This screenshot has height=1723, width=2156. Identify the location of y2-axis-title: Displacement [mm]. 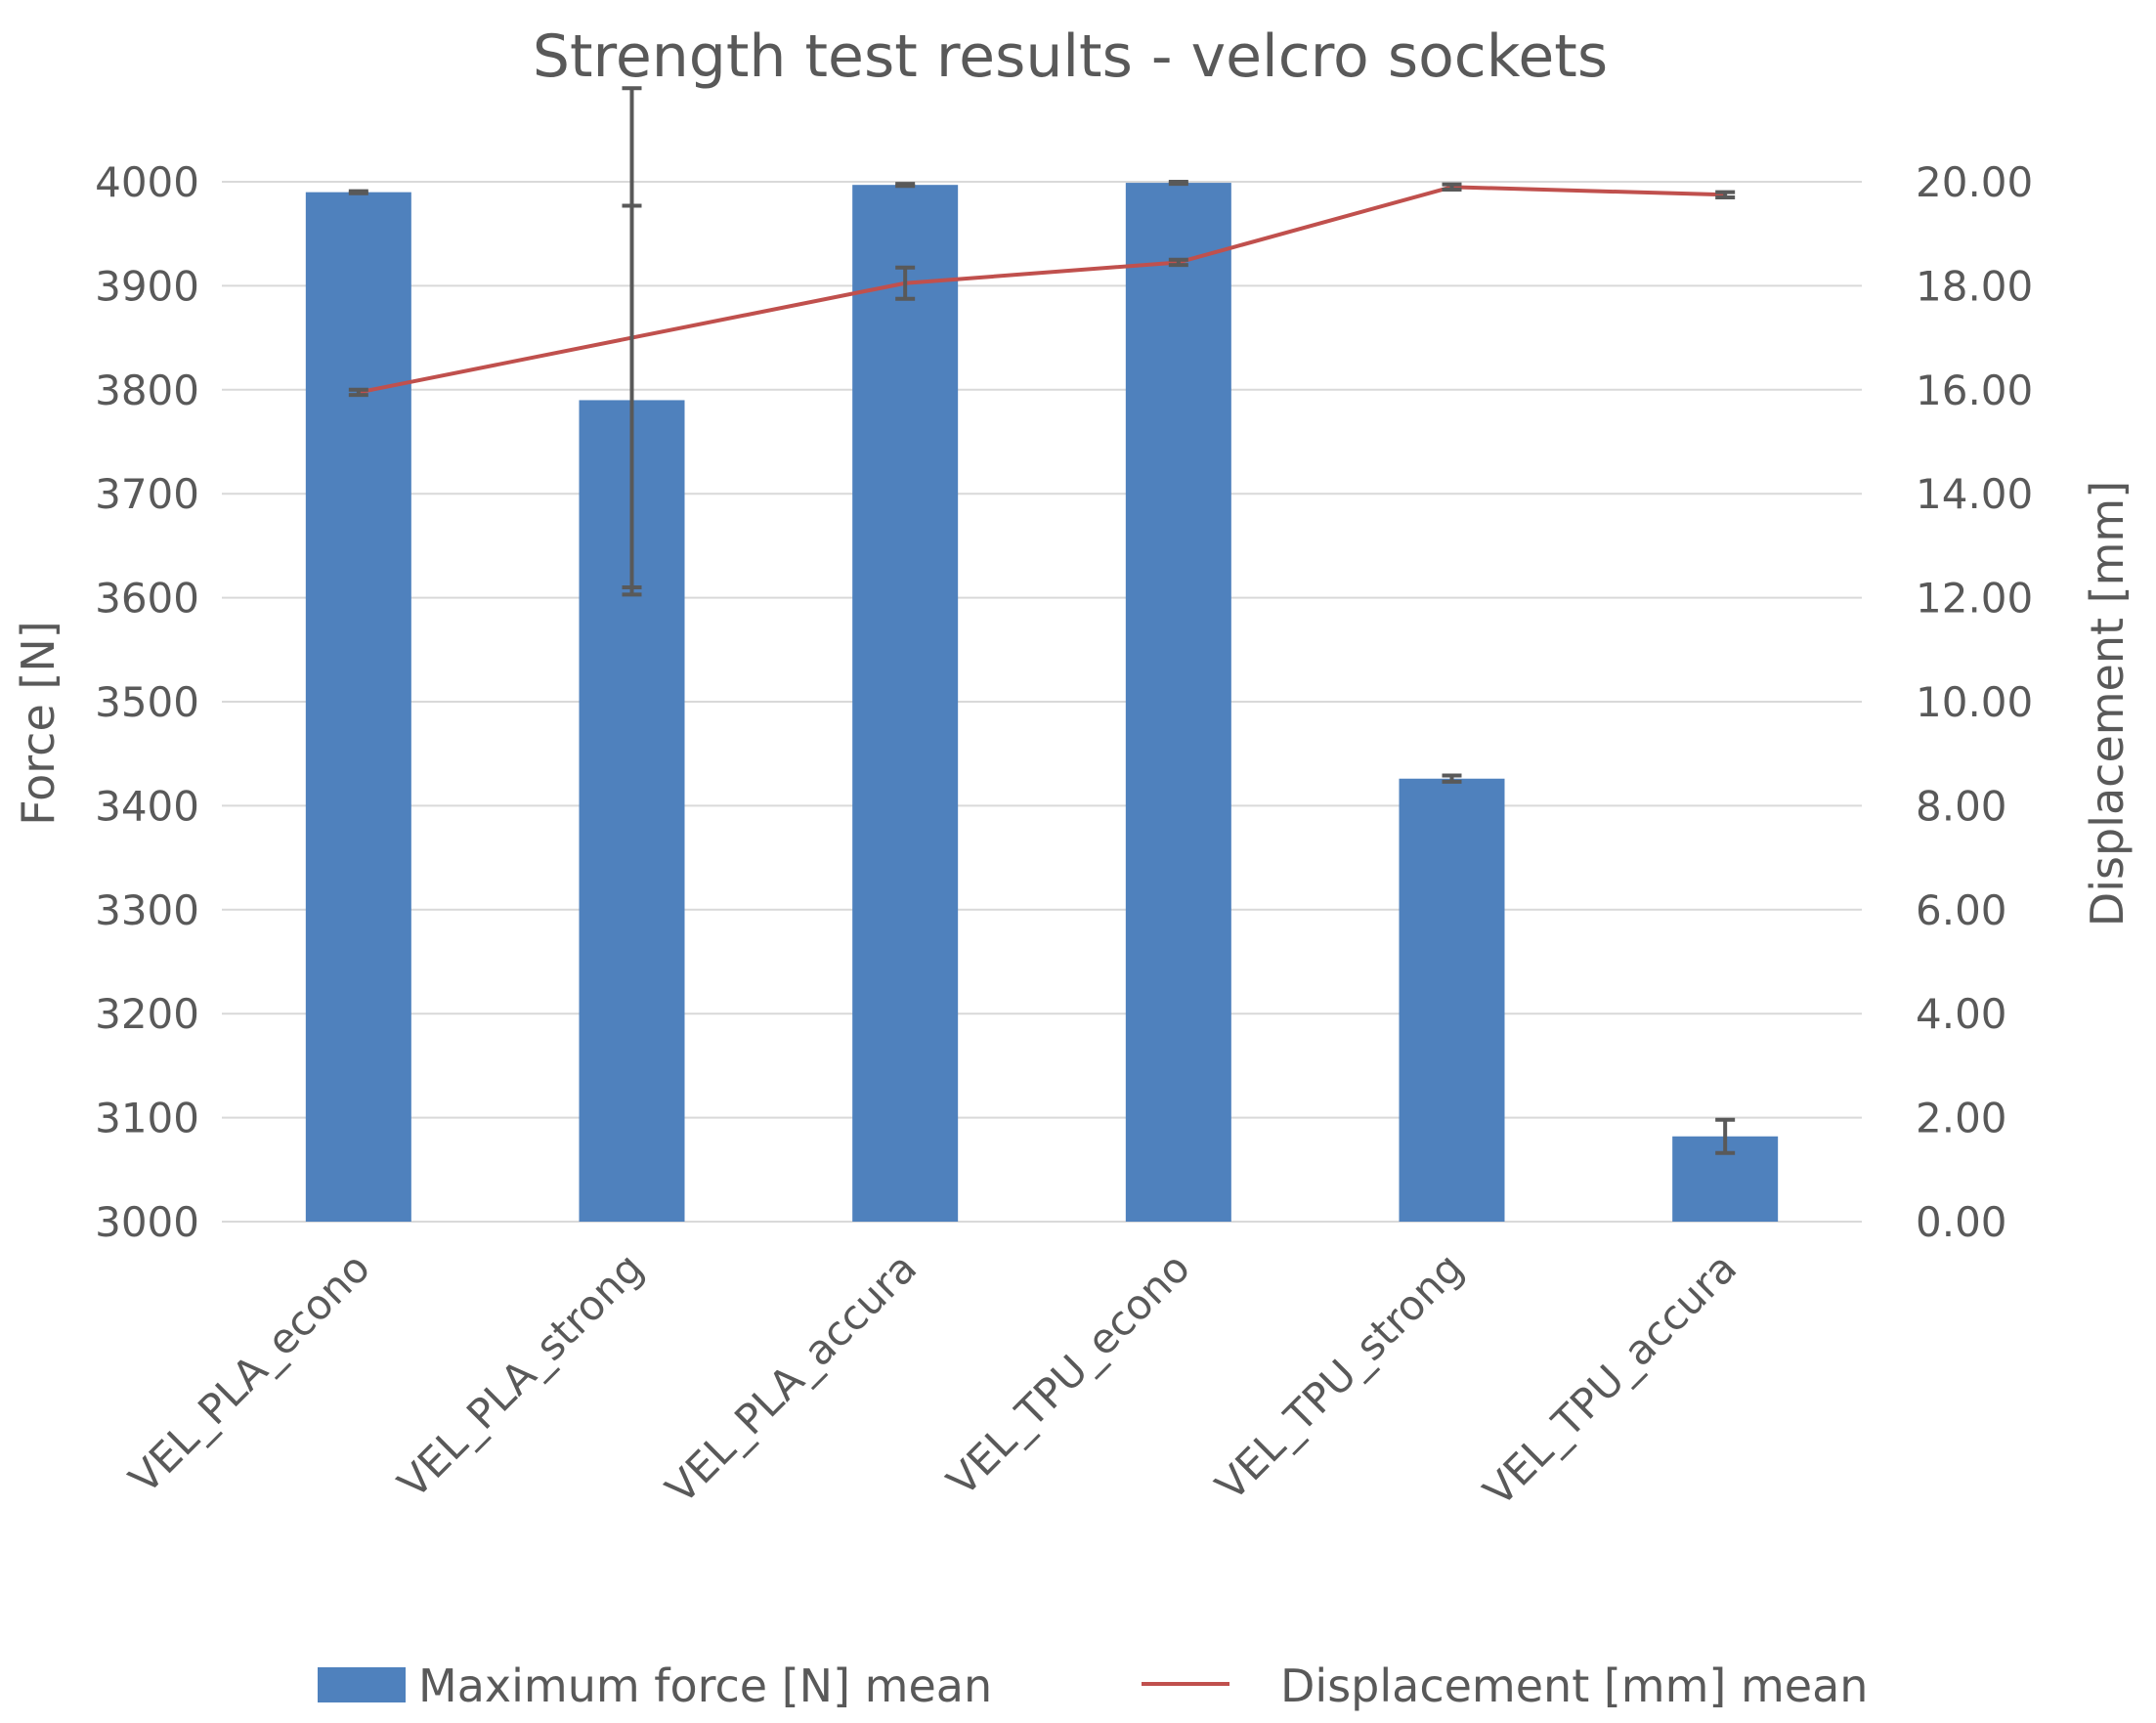
(2107, 703).